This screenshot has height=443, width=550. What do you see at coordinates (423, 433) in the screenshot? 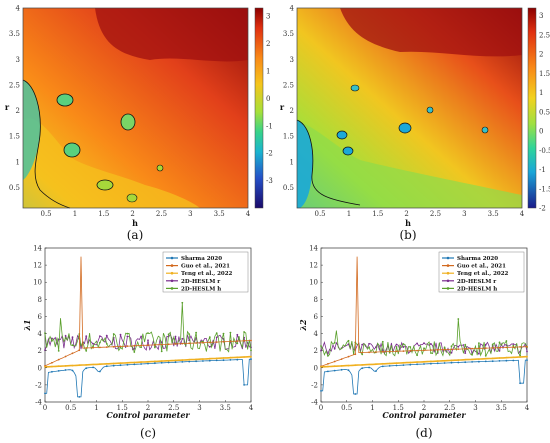
I see `panel-label-d: (d)` at bounding box center [423, 433].